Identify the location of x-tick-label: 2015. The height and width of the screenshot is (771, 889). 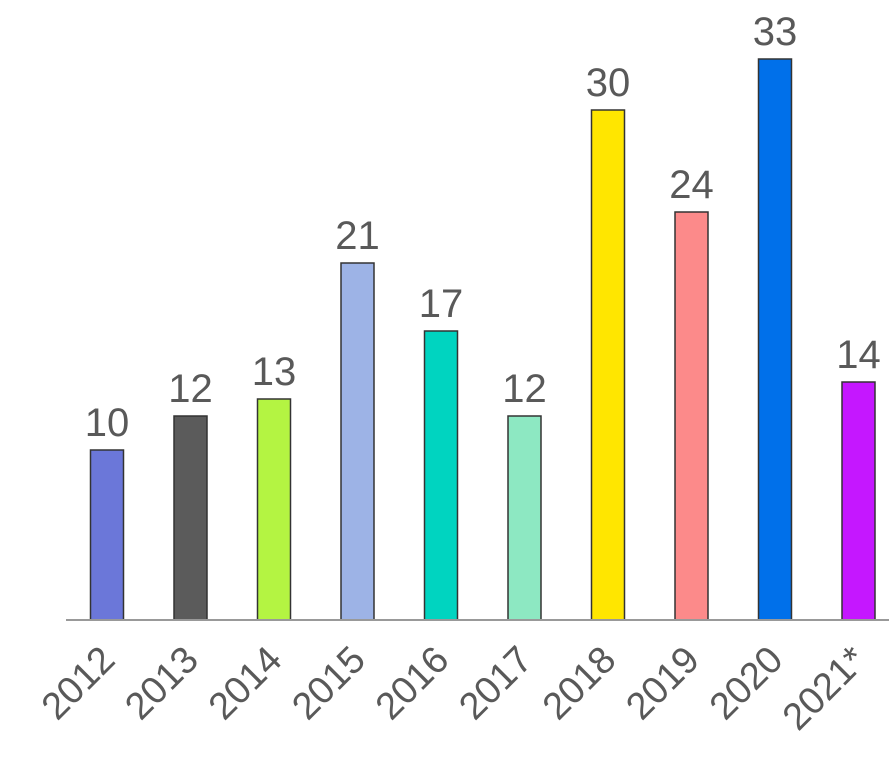
(328, 683).